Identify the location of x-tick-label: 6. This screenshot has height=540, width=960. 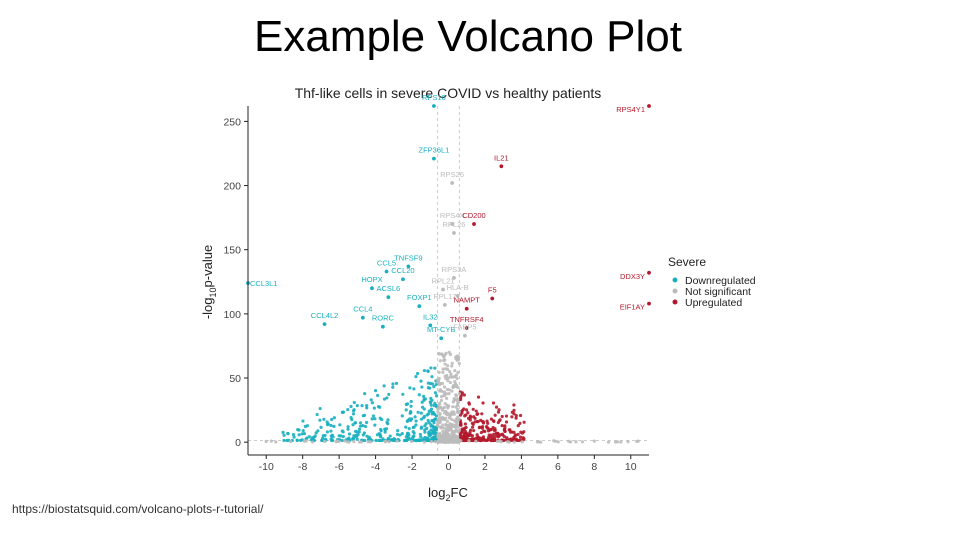
(558, 467).